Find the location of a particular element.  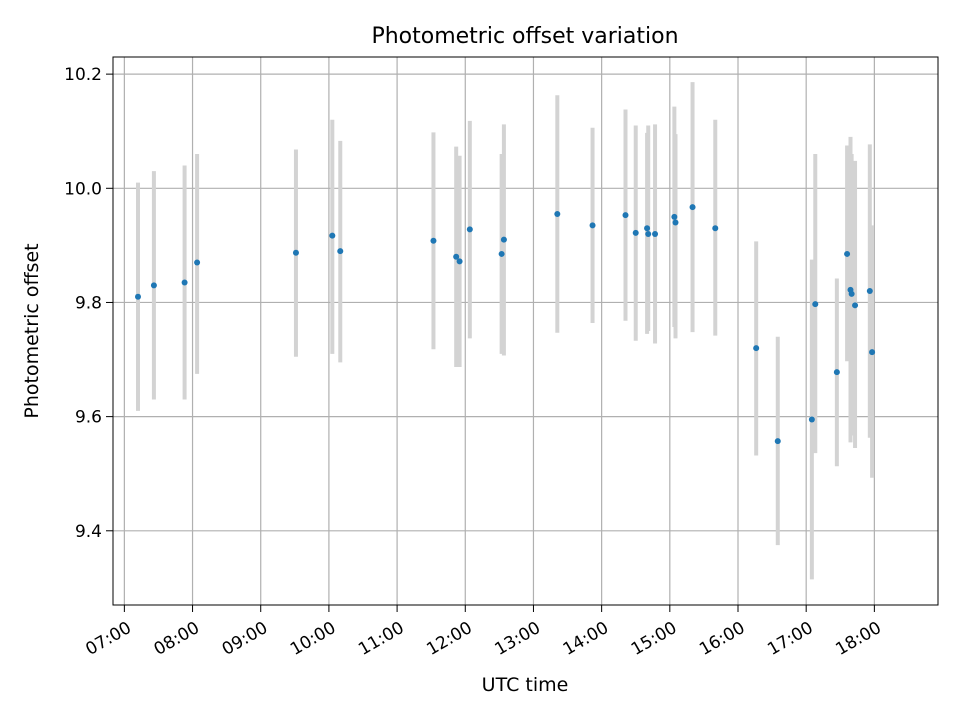

y-tick-label: 10.0 is located at coordinates (83, 189).